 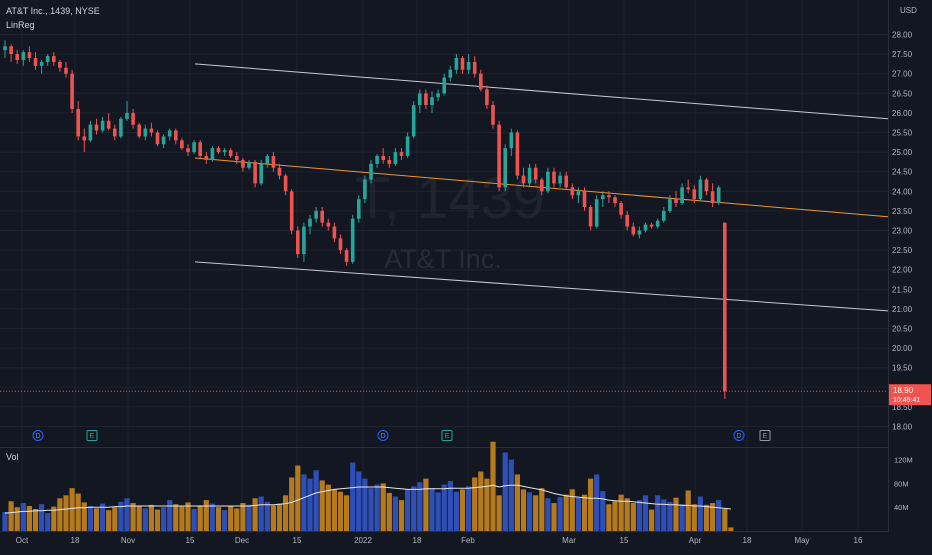 I want to click on volume-title: Vol, so click(x=12, y=457).